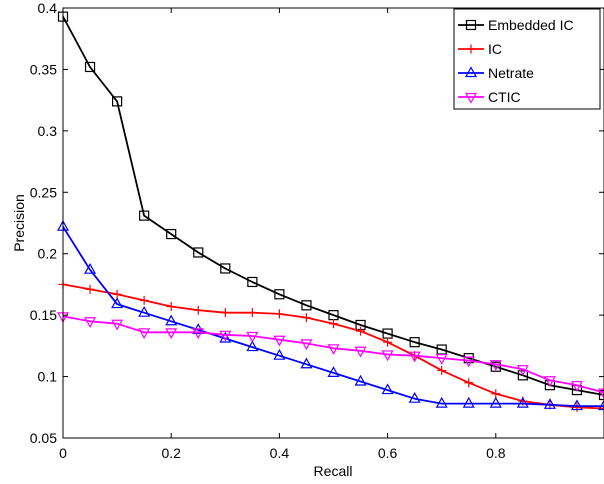 The image size is (604, 484). I want to click on legend-entry-embedded-ic: Embedded IC, so click(516, 25).